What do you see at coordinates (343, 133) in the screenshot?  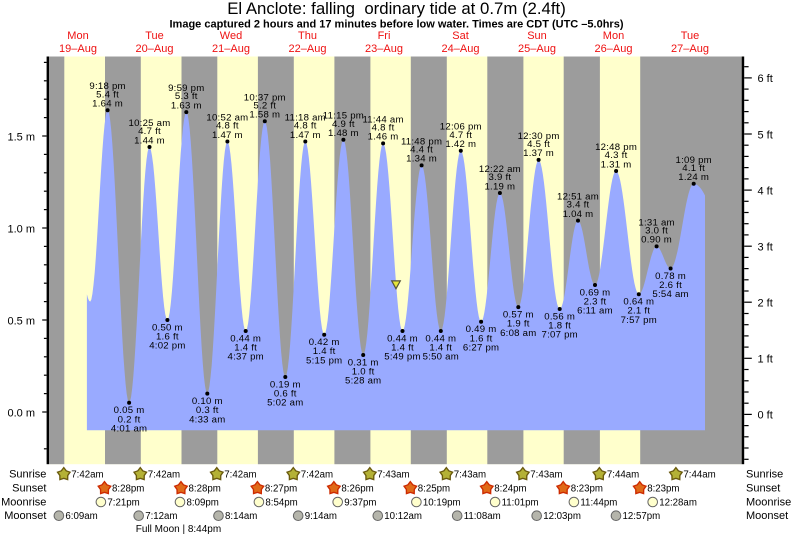 I see `svg-text: 1.48 m` at bounding box center [343, 133].